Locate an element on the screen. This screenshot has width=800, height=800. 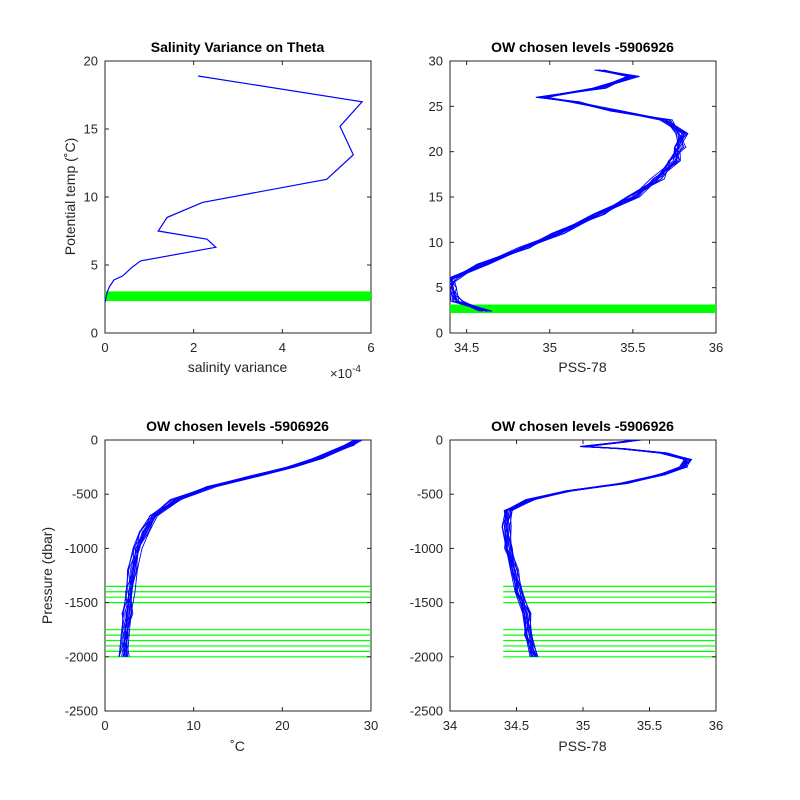
x-tick-label: 2 is located at coordinates (193, 347).